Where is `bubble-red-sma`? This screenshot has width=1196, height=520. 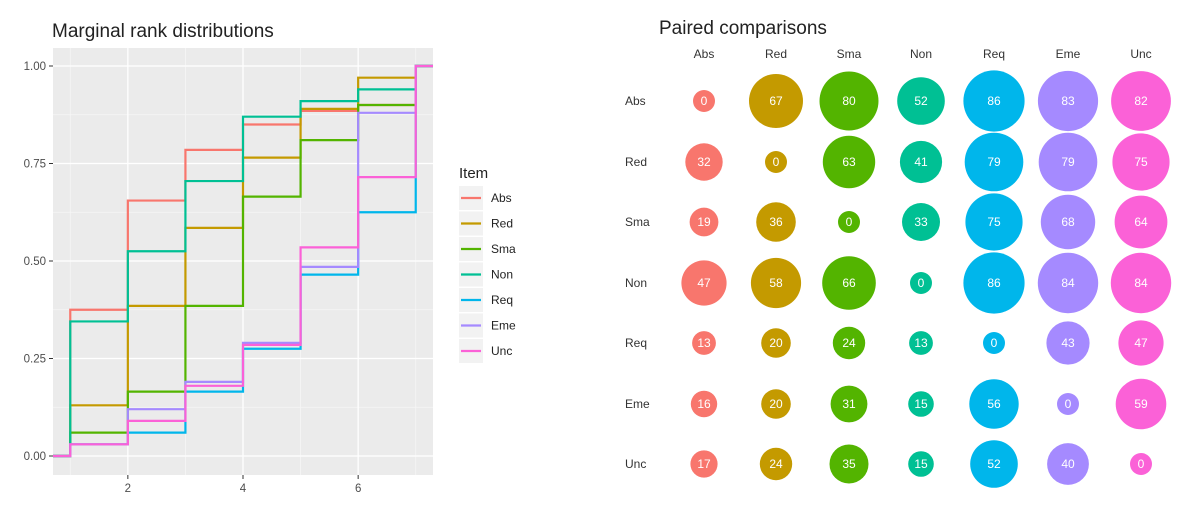
bubble-red-sma is located at coordinates (849, 162).